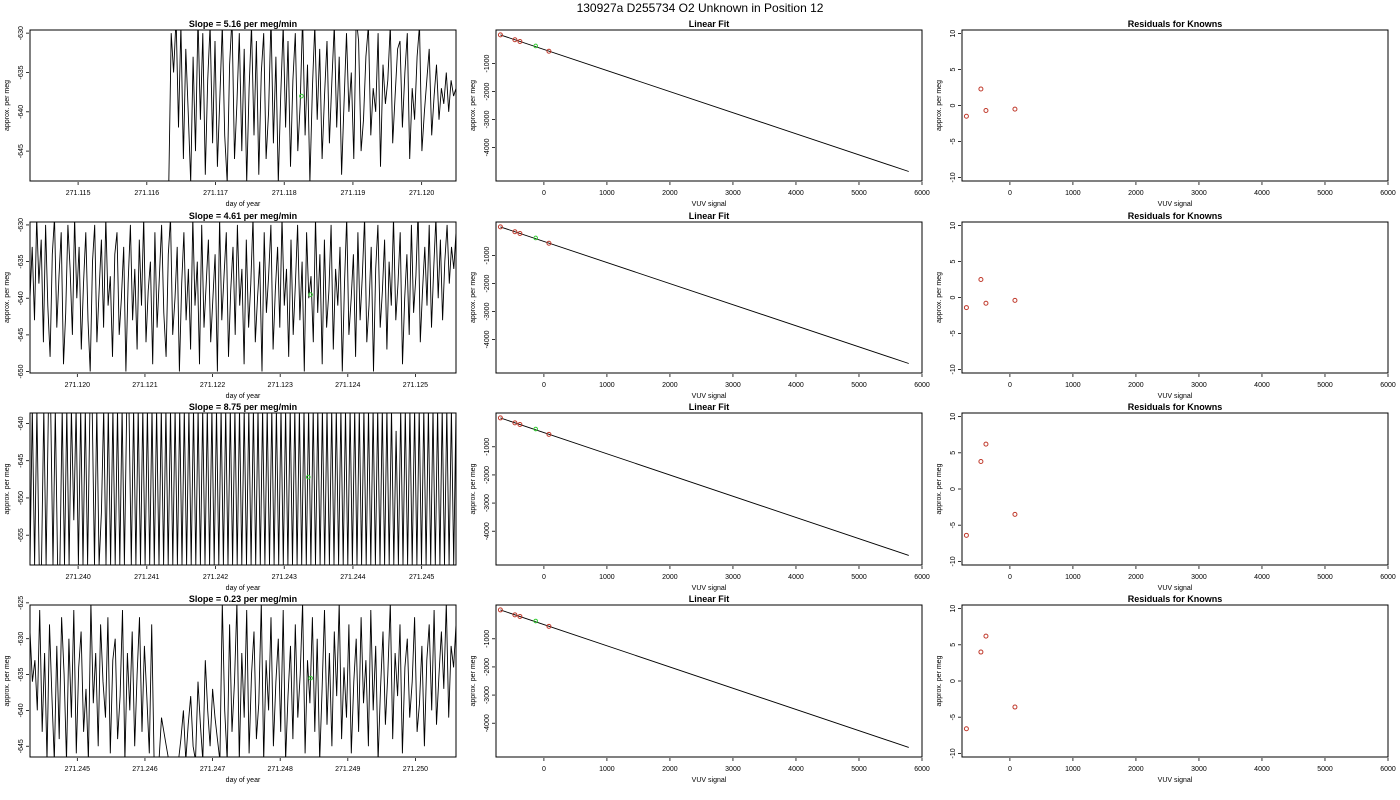 The image size is (1400, 800). Describe the element at coordinates (352, 577) in the screenshot. I see `x-tick-label: 271.244` at that location.